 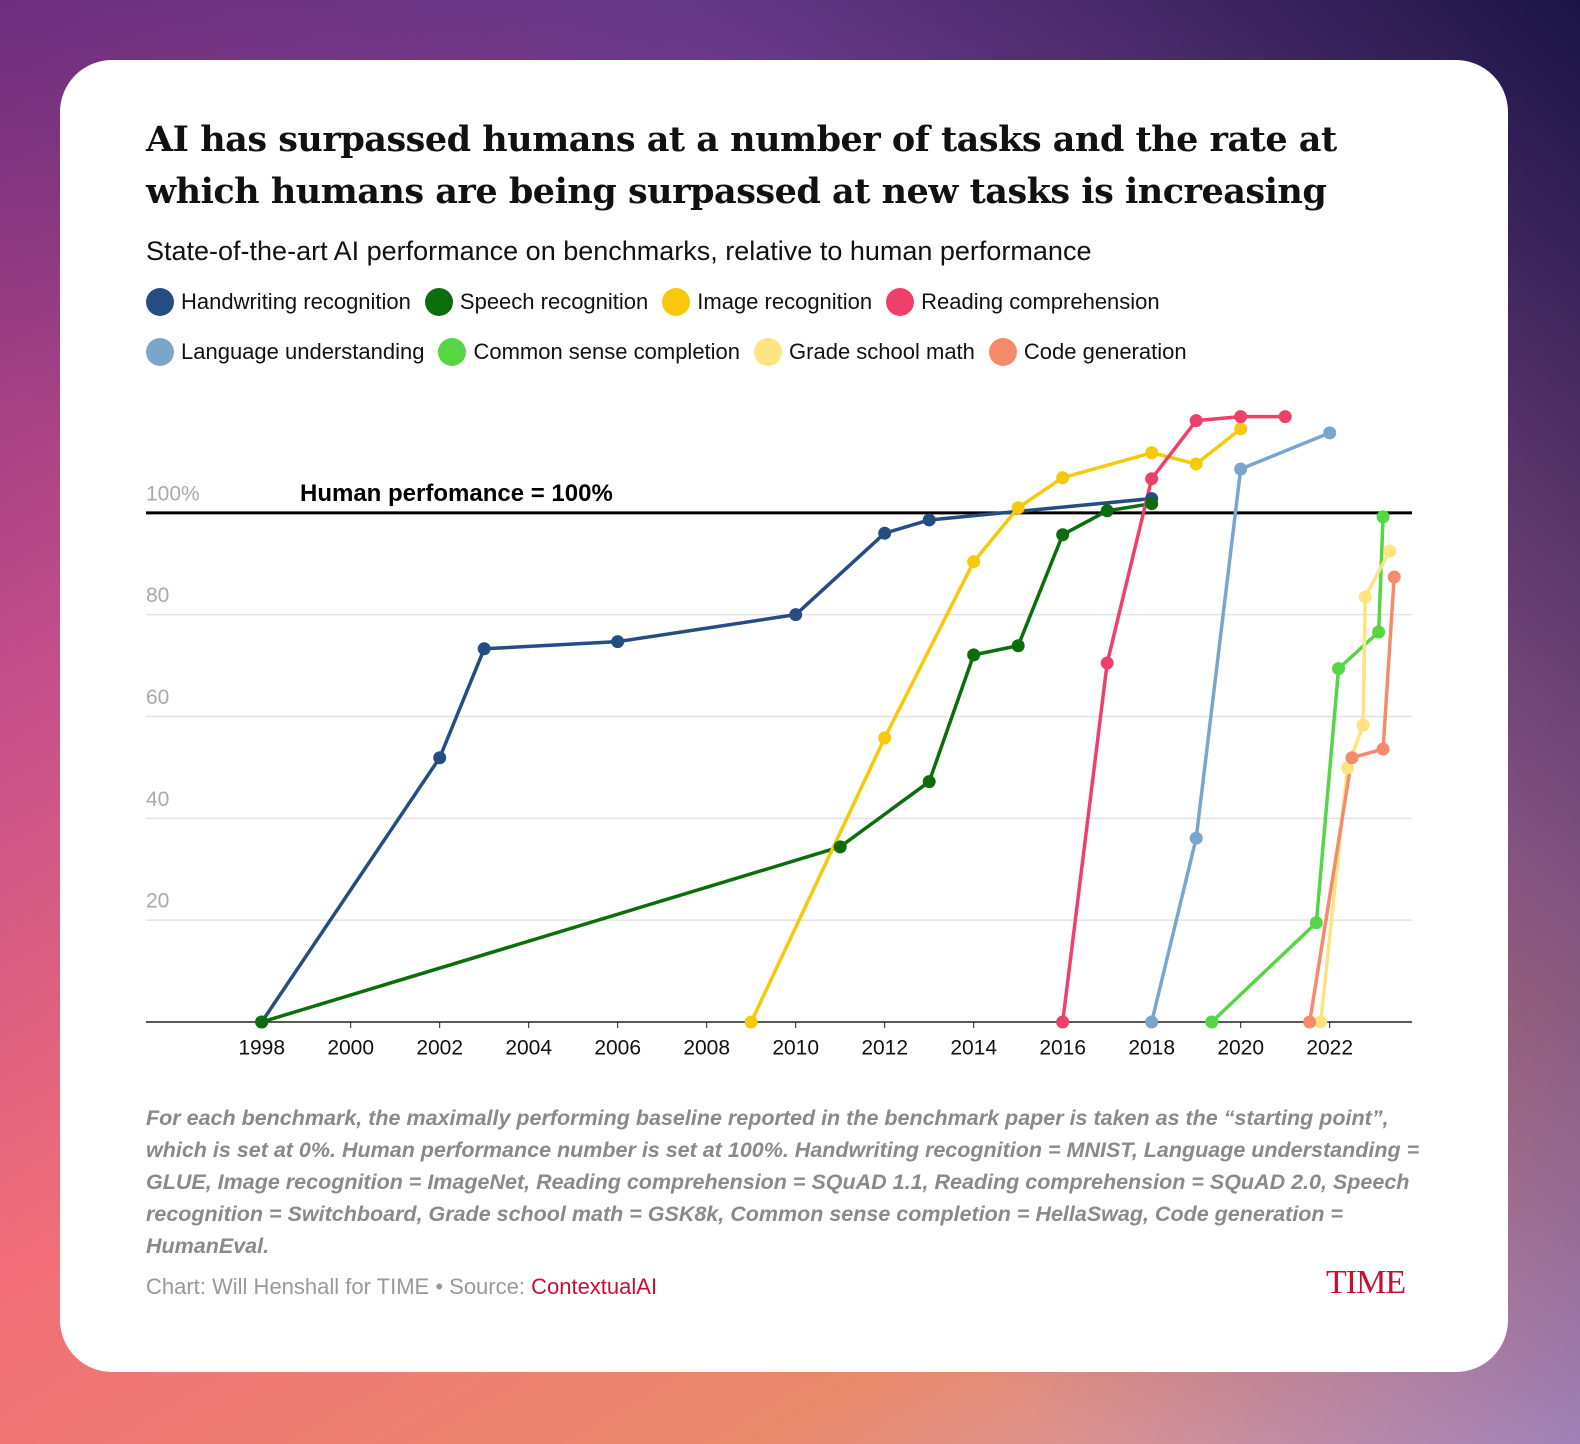 I want to click on legend-label: Reading comprehension, so click(x=1040, y=301).